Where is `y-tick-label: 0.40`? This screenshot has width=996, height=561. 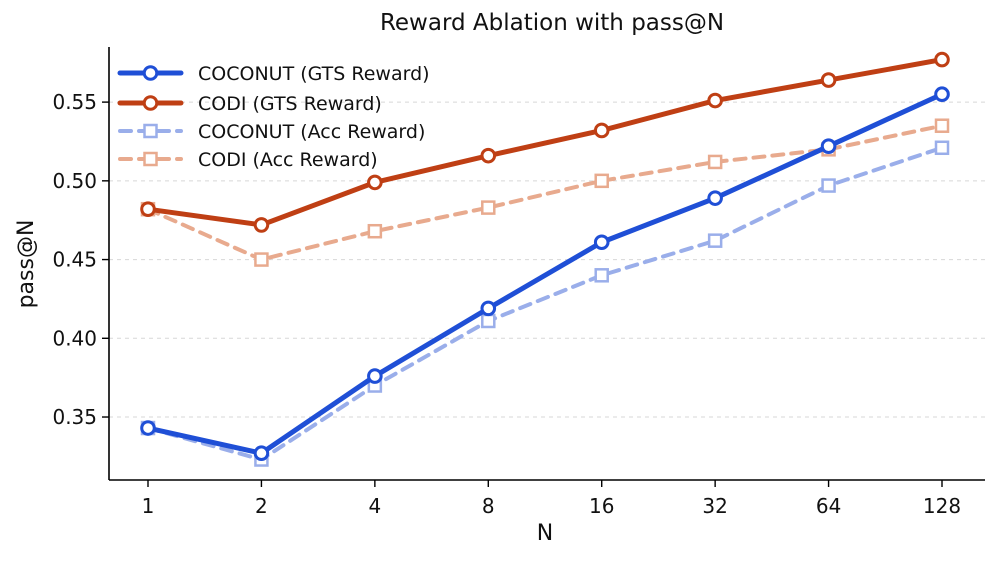 y-tick-label: 0.40 is located at coordinates (74, 338).